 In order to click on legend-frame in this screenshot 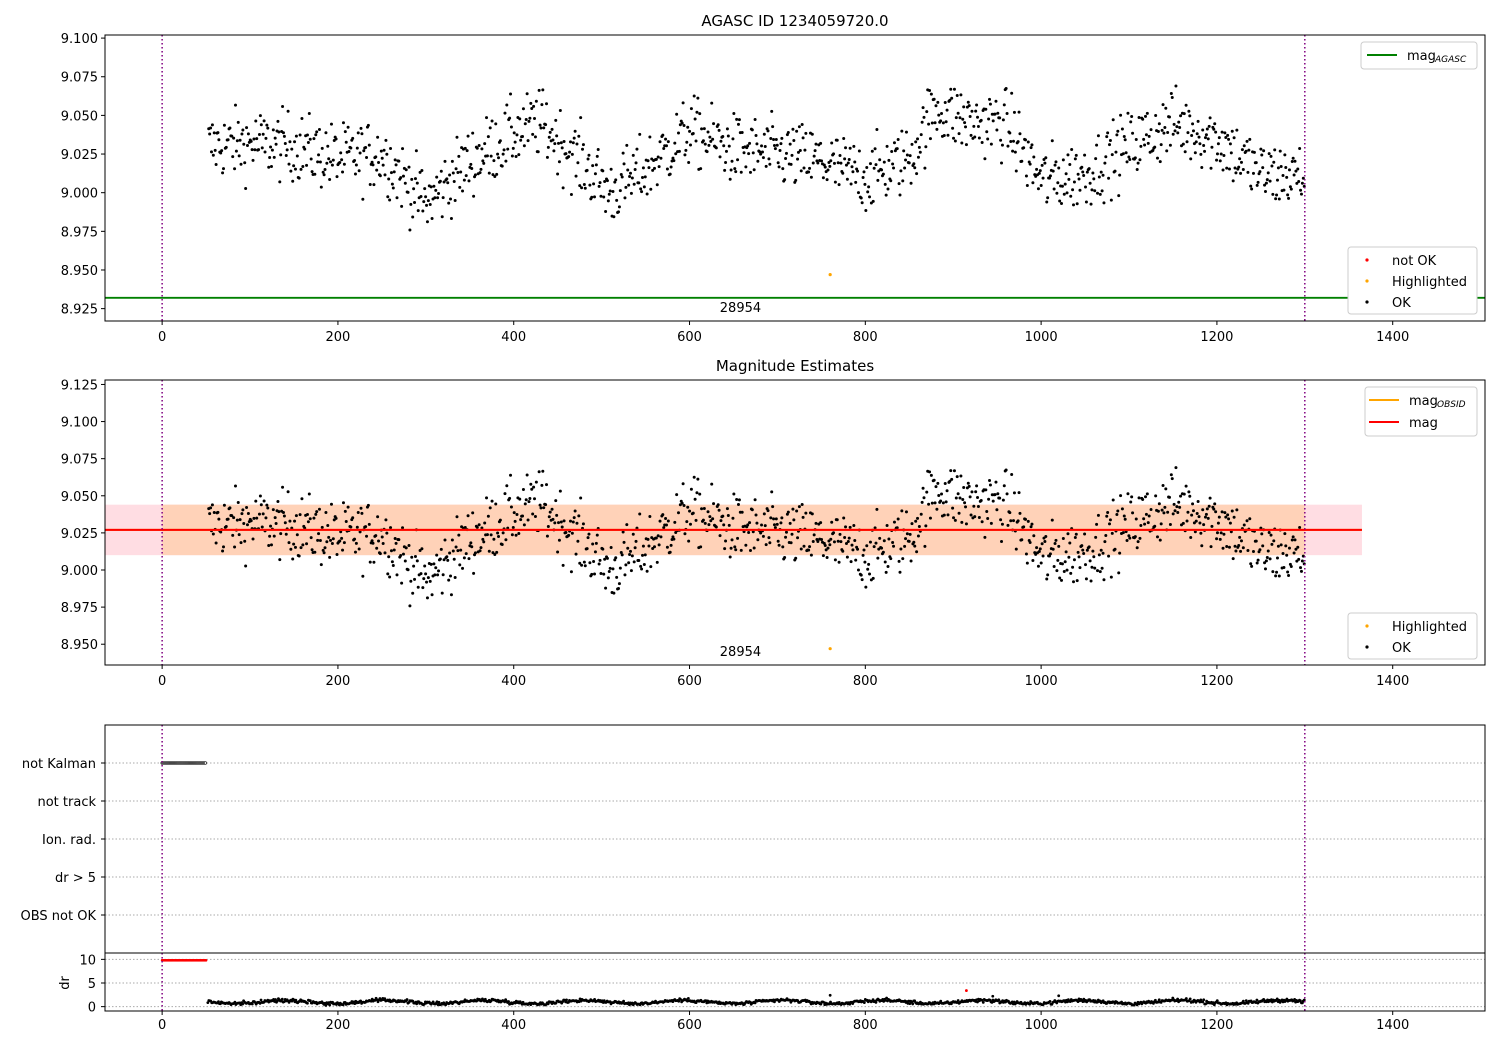, I will do `click(1412, 636)`.